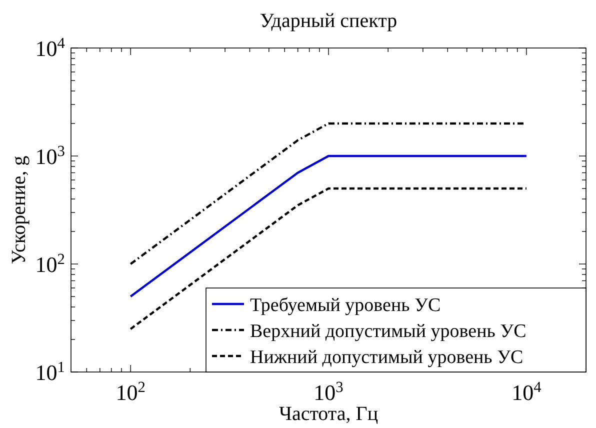  What do you see at coordinates (50, 155) in the screenshot?
I see `y-tick-label: 10$^{3}$` at bounding box center [50, 155].